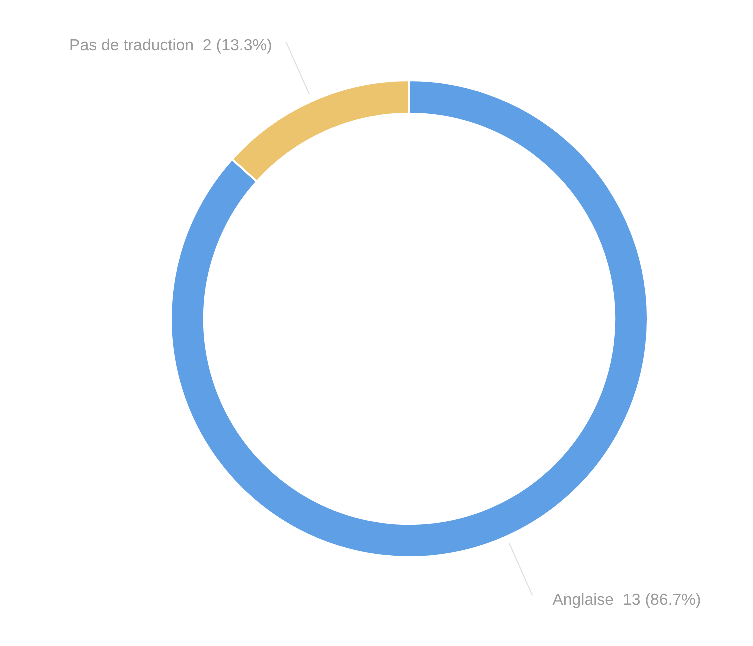  I want to click on slice-label: Pas de traduction 2 (13.3%), so click(171, 46).